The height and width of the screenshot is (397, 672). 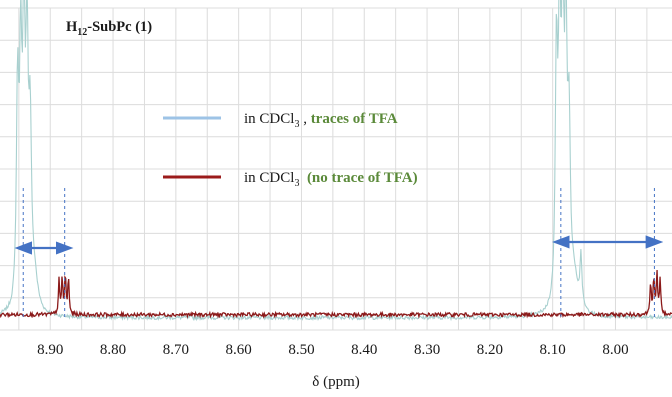 What do you see at coordinates (362, 178) in the screenshot?
I see `legend-1-note: (no trace of TFA)` at bounding box center [362, 178].